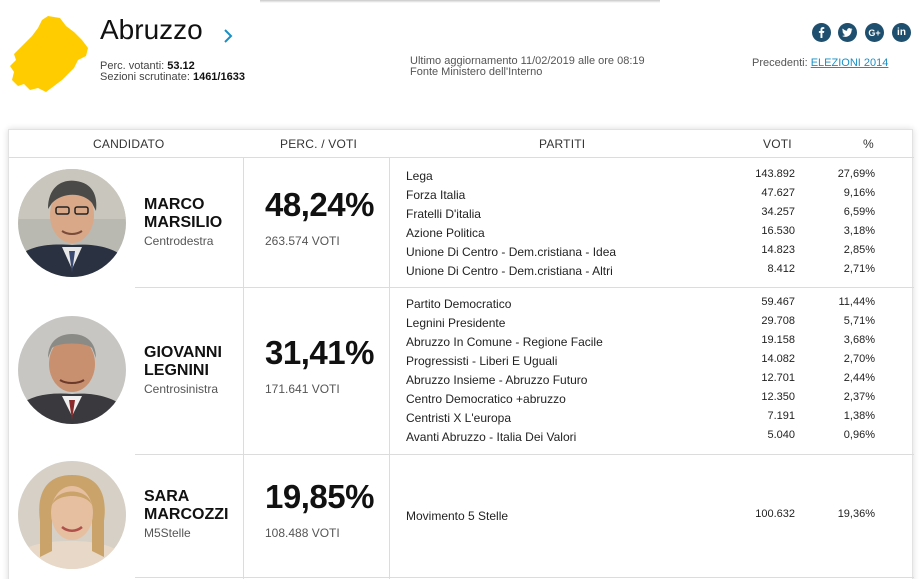  Describe the element at coordinates (775, 514) in the screenshot. I see `party-votes: 100.632` at that location.